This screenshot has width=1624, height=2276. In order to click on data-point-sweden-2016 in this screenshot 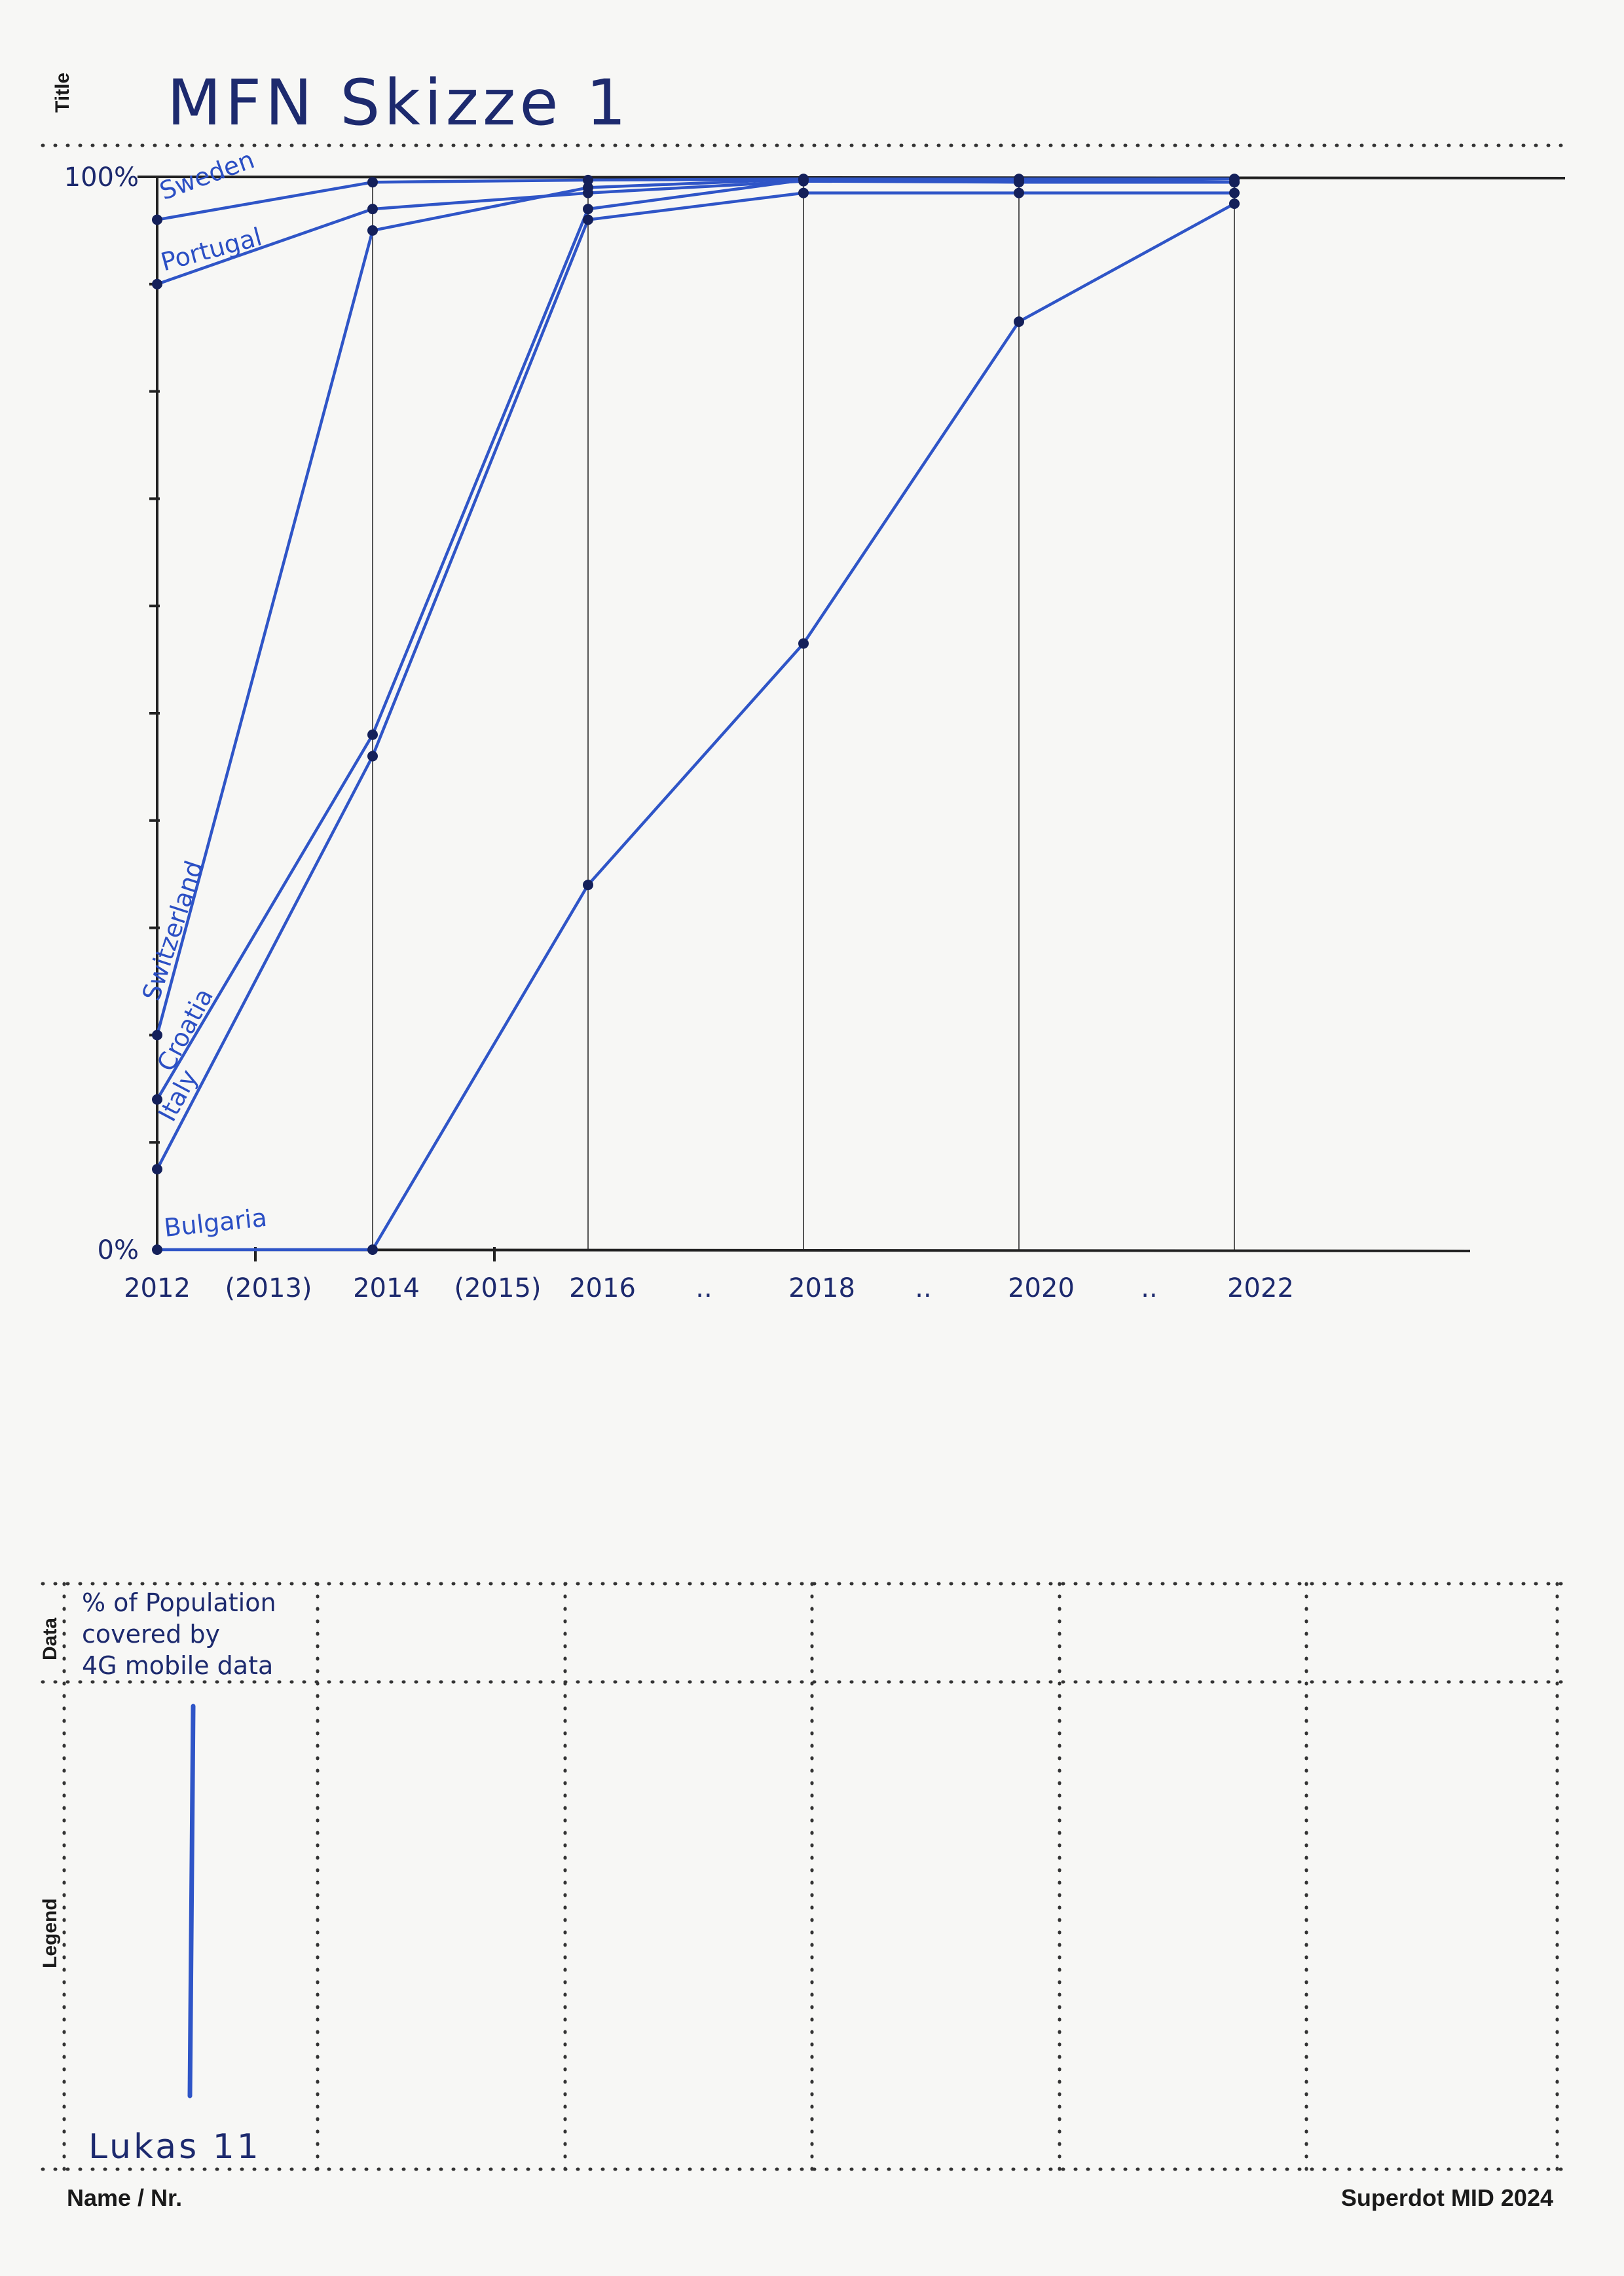, I will do `click(588, 180)`.